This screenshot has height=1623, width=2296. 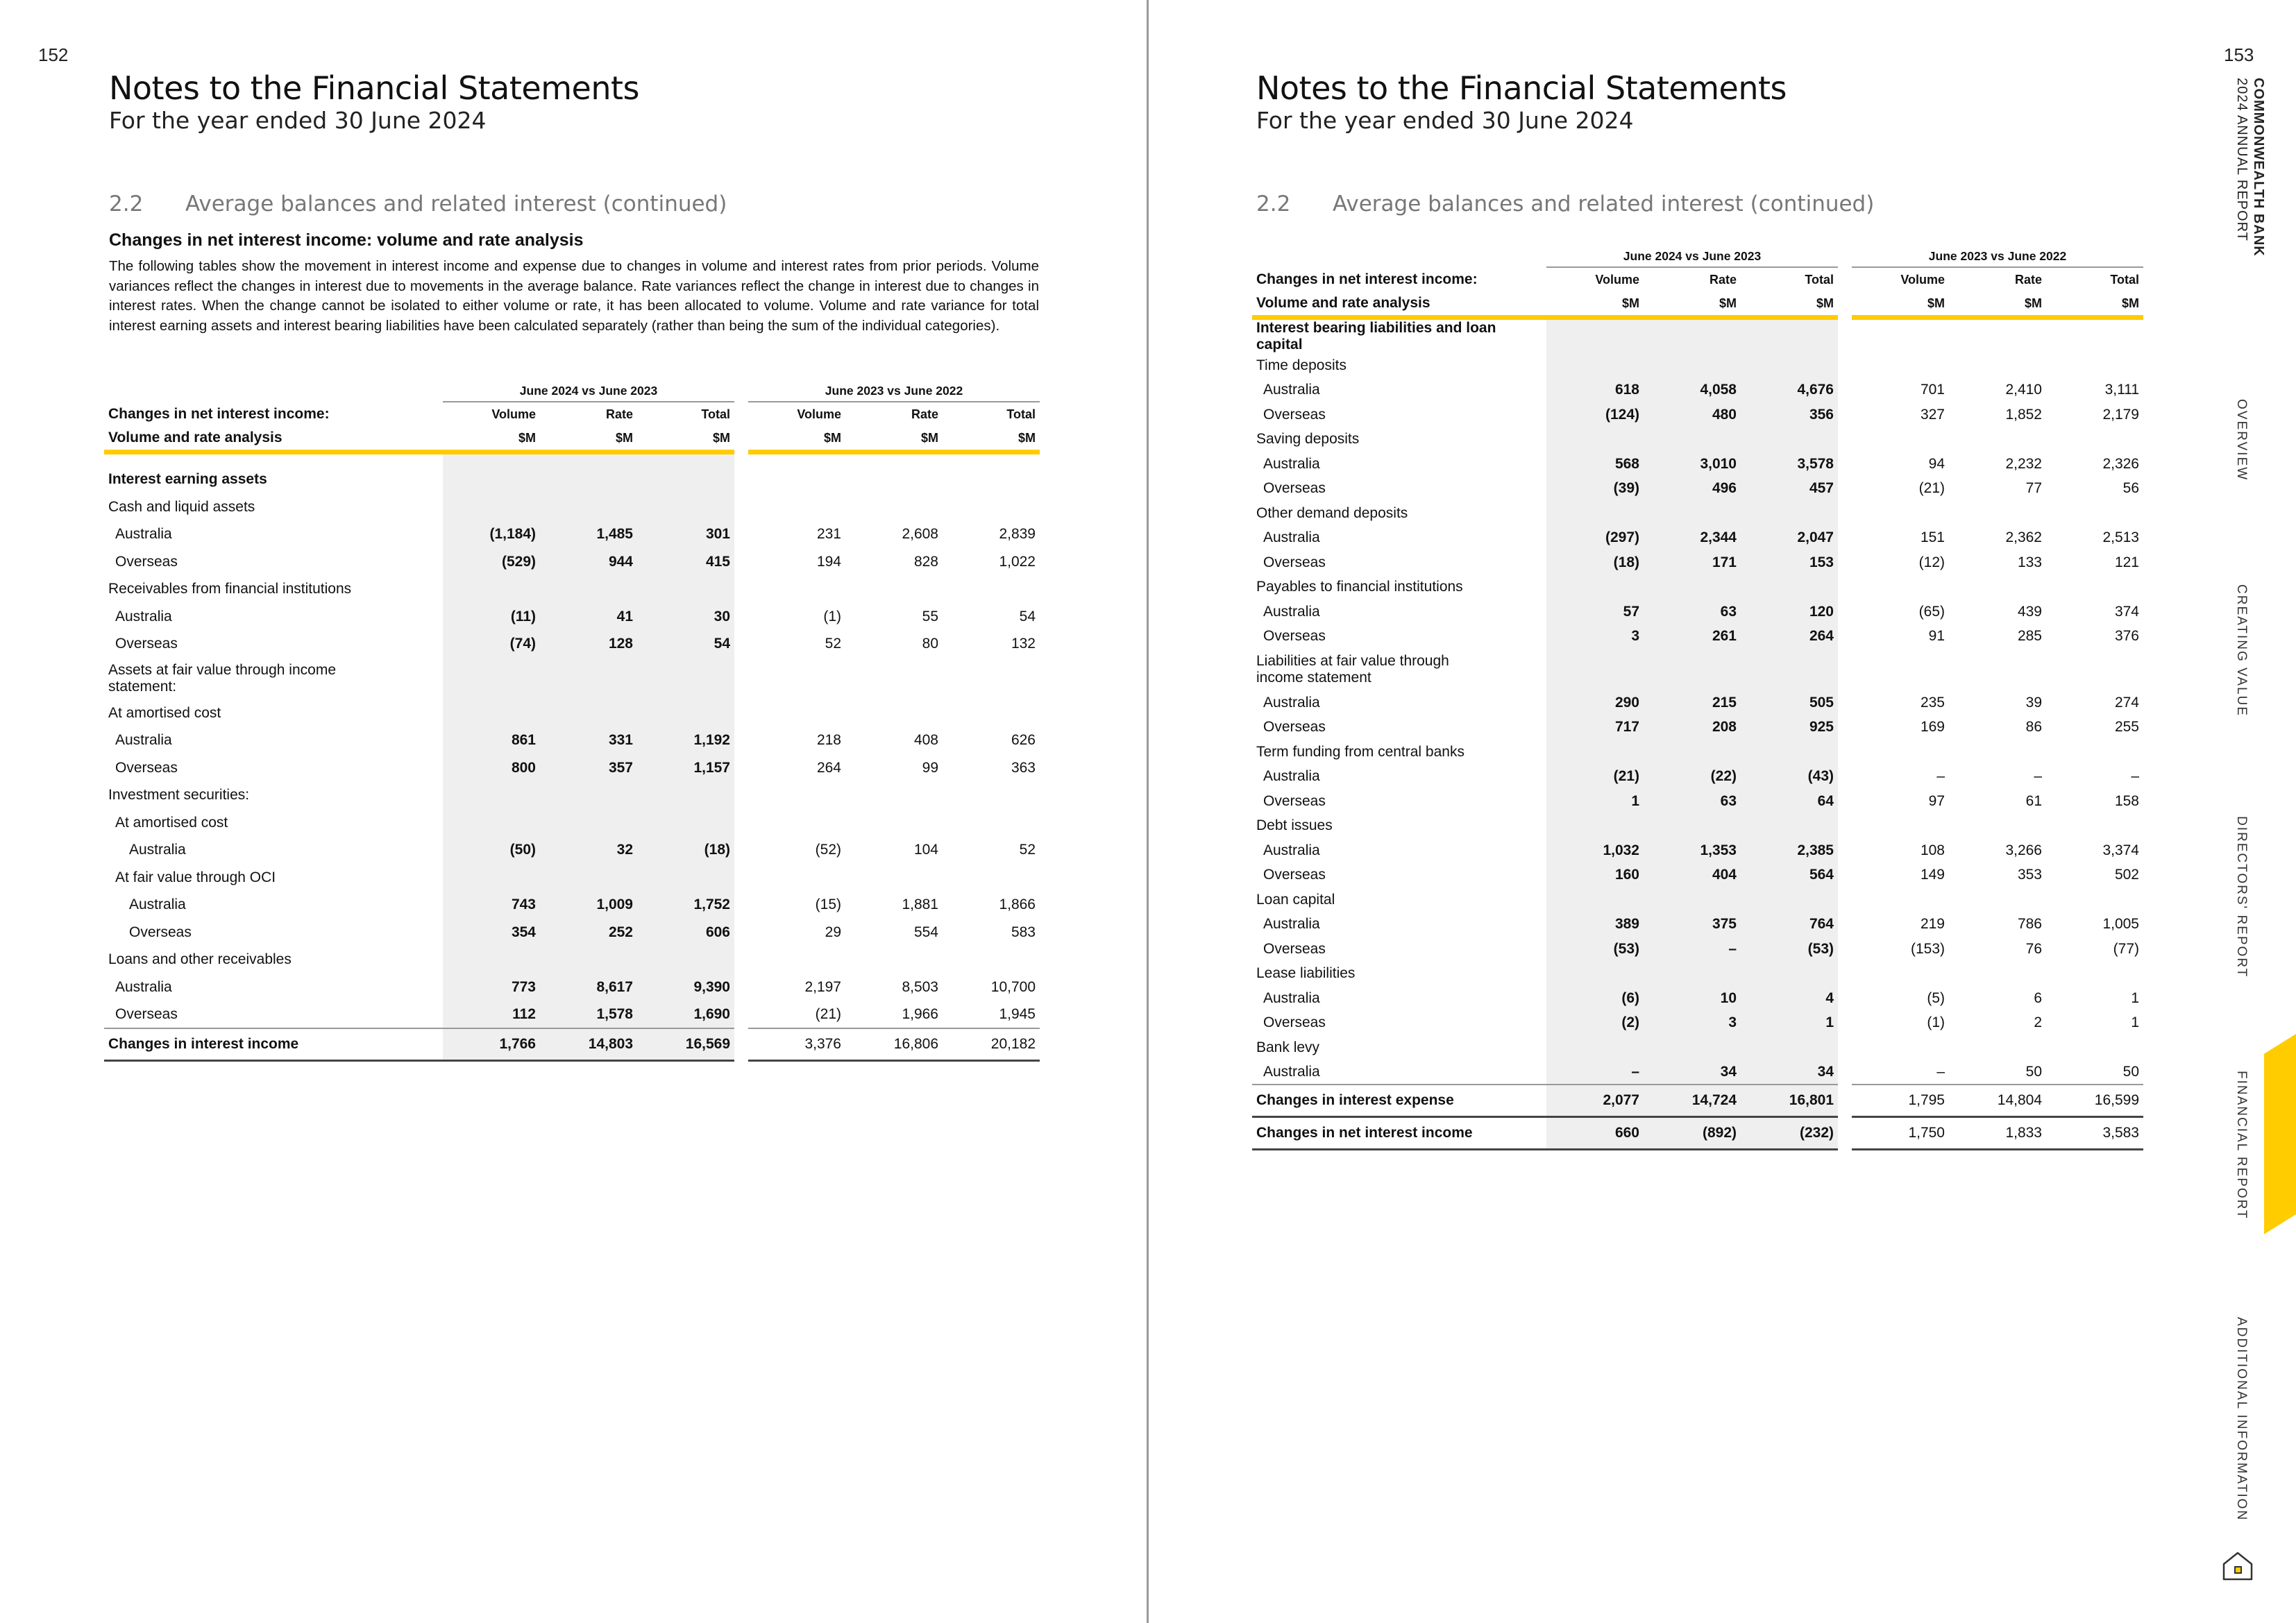 What do you see at coordinates (1790, 415) in the screenshot?
I see `cell-value: 356` at bounding box center [1790, 415].